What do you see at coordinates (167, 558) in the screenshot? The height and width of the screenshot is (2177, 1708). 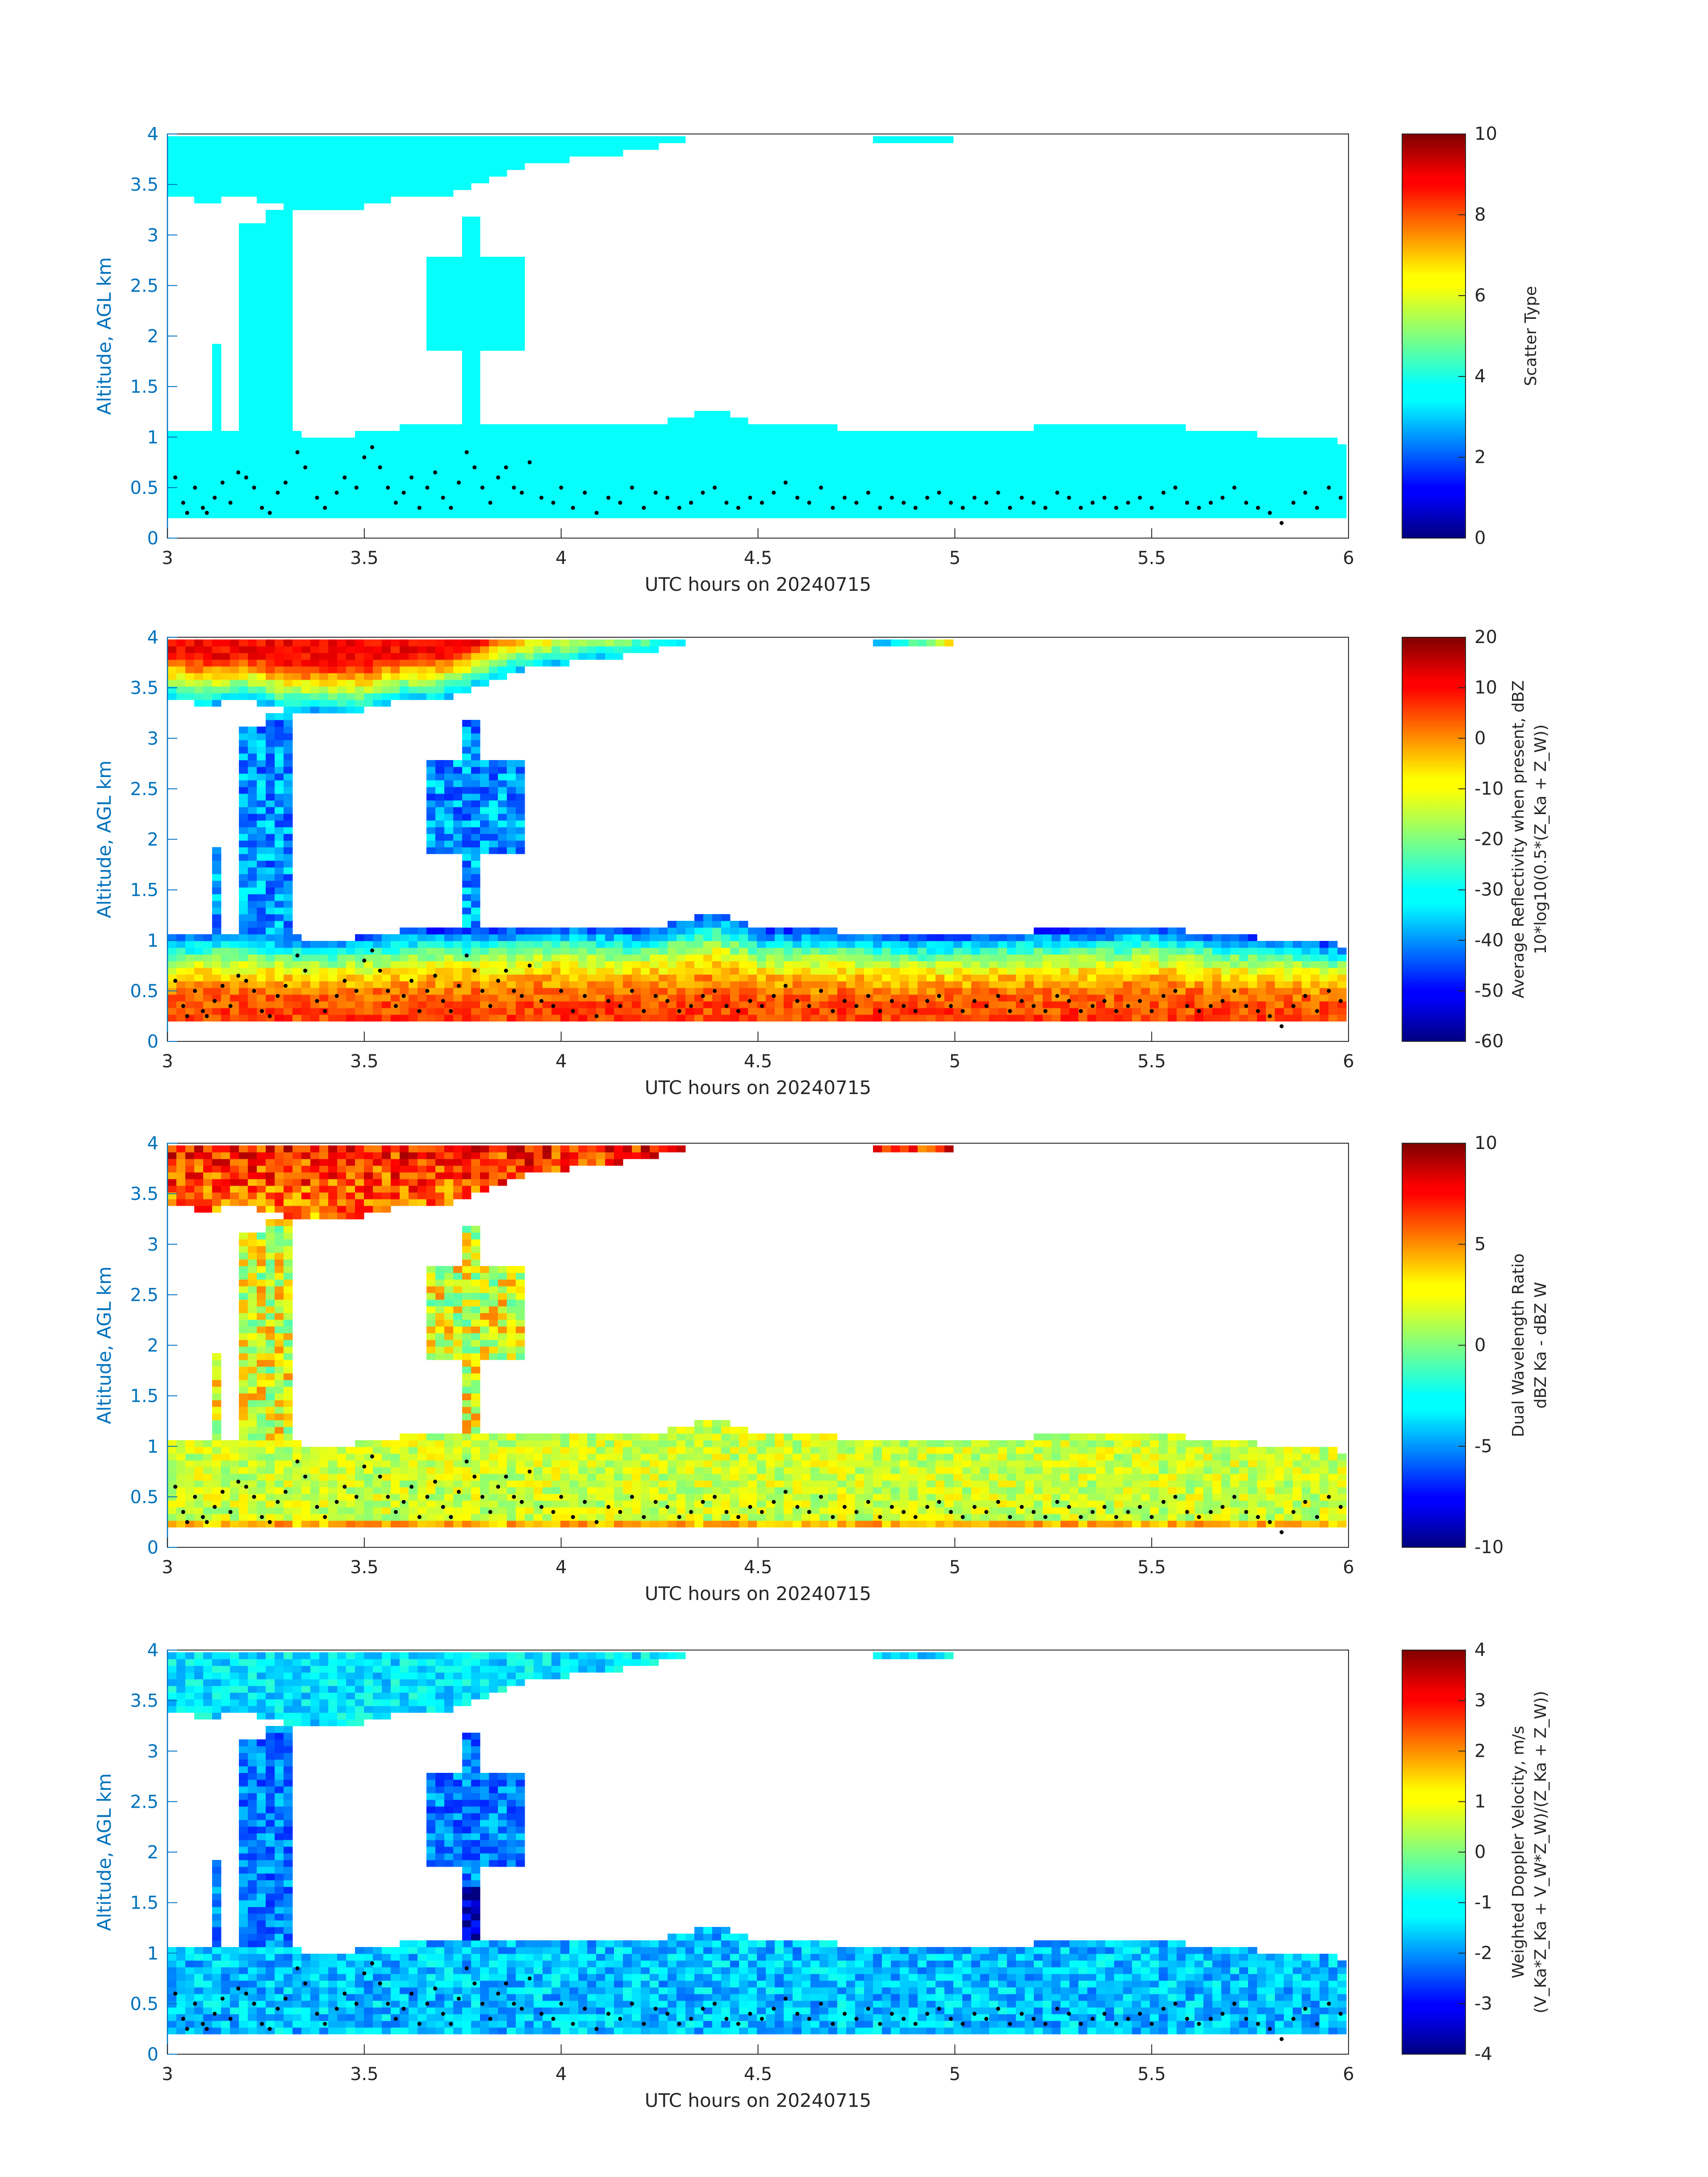 I see `x-tick-label: 3` at bounding box center [167, 558].